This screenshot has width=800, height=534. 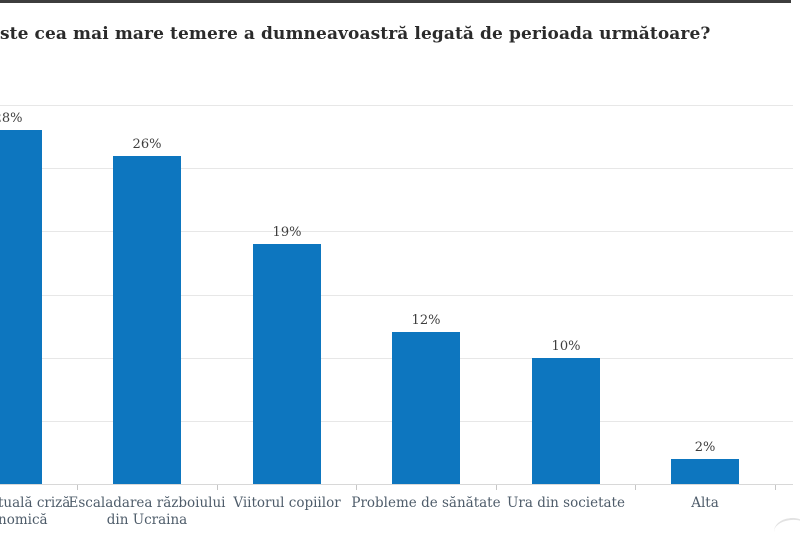 I want to click on category-label-4: Probleme de sănătate, so click(x=426, y=503).